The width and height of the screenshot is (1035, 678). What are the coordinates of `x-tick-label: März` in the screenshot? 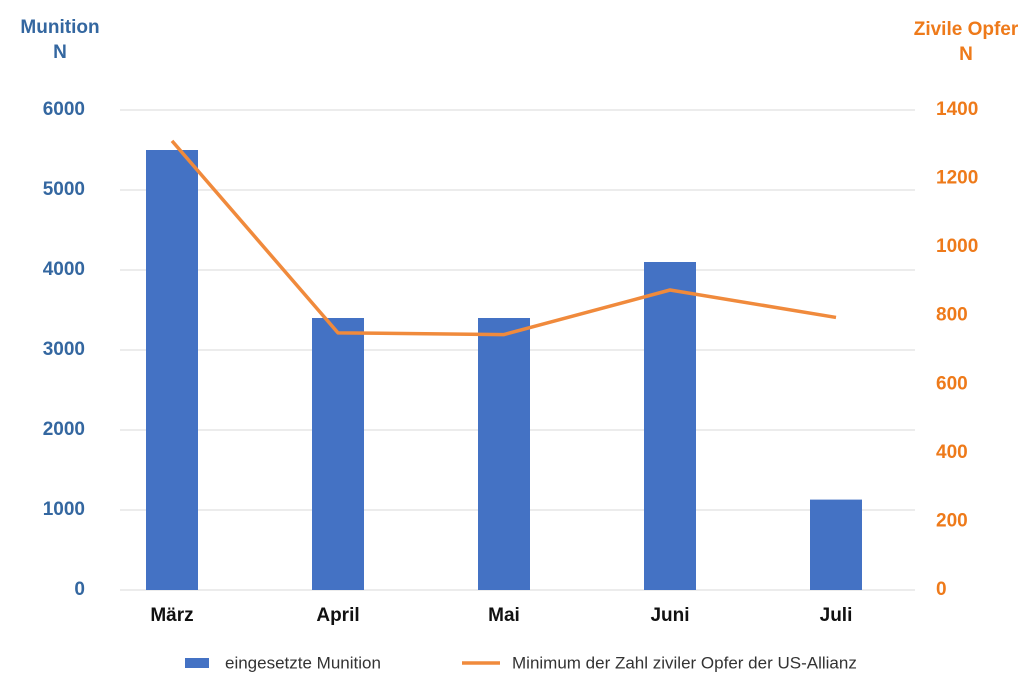 It's located at (171, 615).